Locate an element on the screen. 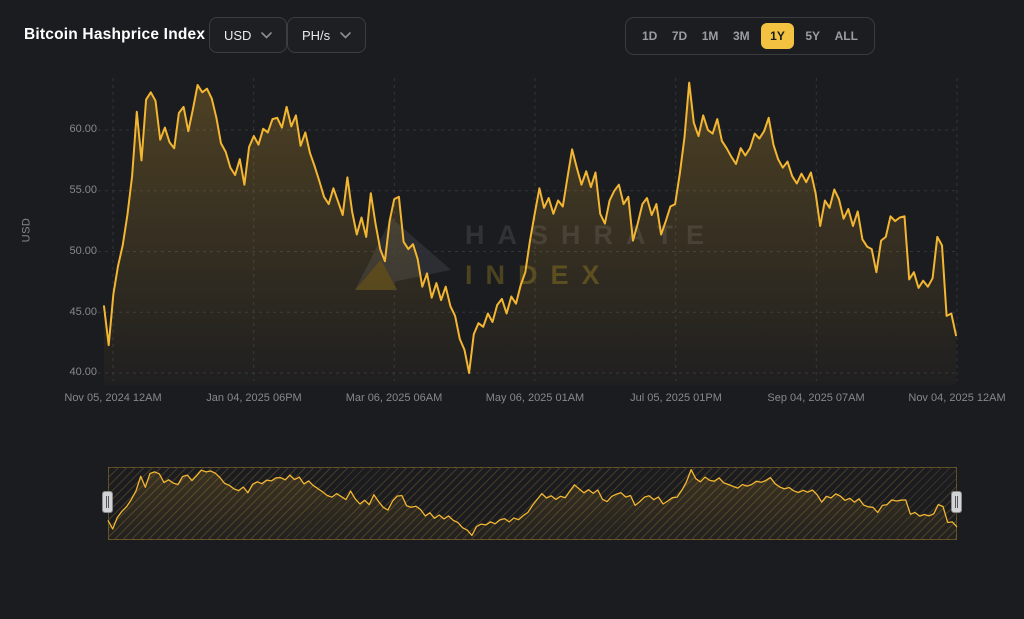 The height and width of the screenshot is (619, 1024). range-button-3m: 3M is located at coordinates (741, 36).